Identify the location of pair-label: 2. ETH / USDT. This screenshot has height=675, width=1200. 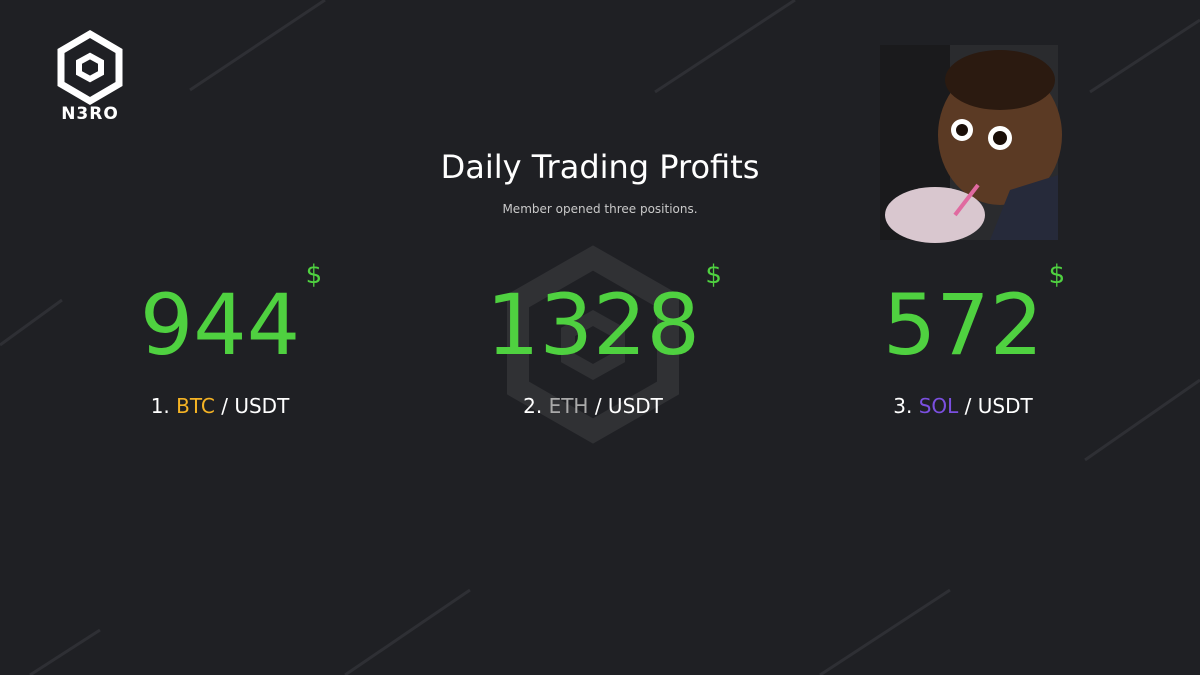
(593, 406).